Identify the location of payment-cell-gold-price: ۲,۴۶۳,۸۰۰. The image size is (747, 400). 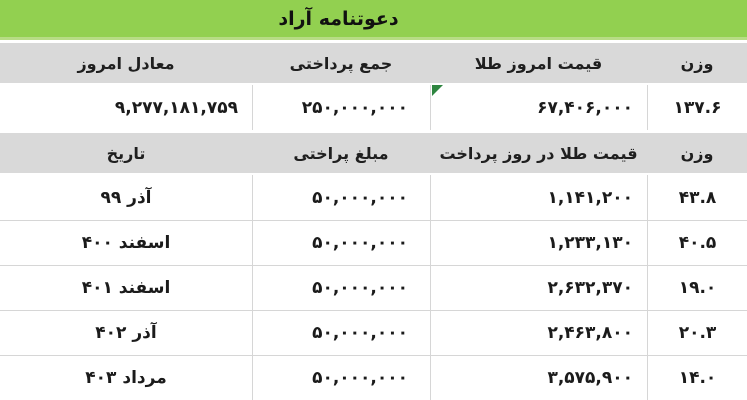
(538, 333).